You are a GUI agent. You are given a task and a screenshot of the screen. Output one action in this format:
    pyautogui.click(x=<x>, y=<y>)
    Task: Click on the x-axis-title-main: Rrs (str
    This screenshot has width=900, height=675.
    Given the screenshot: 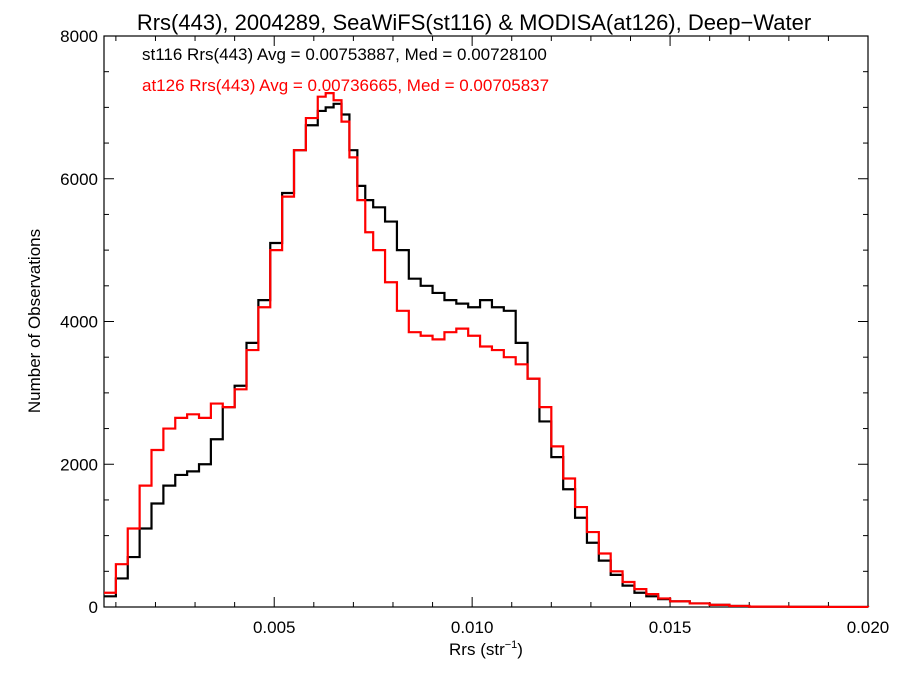 What is the action you would take?
    pyautogui.click(x=477, y=649)
    